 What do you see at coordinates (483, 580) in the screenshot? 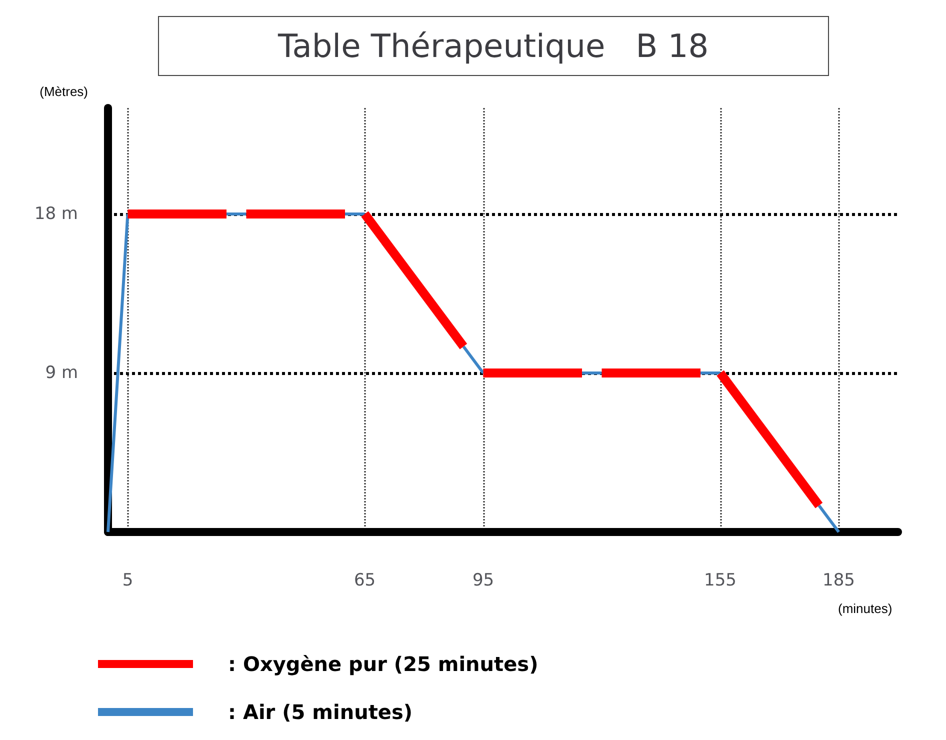
I see `x-tick-label: 95` at bounding box center [483, 580].